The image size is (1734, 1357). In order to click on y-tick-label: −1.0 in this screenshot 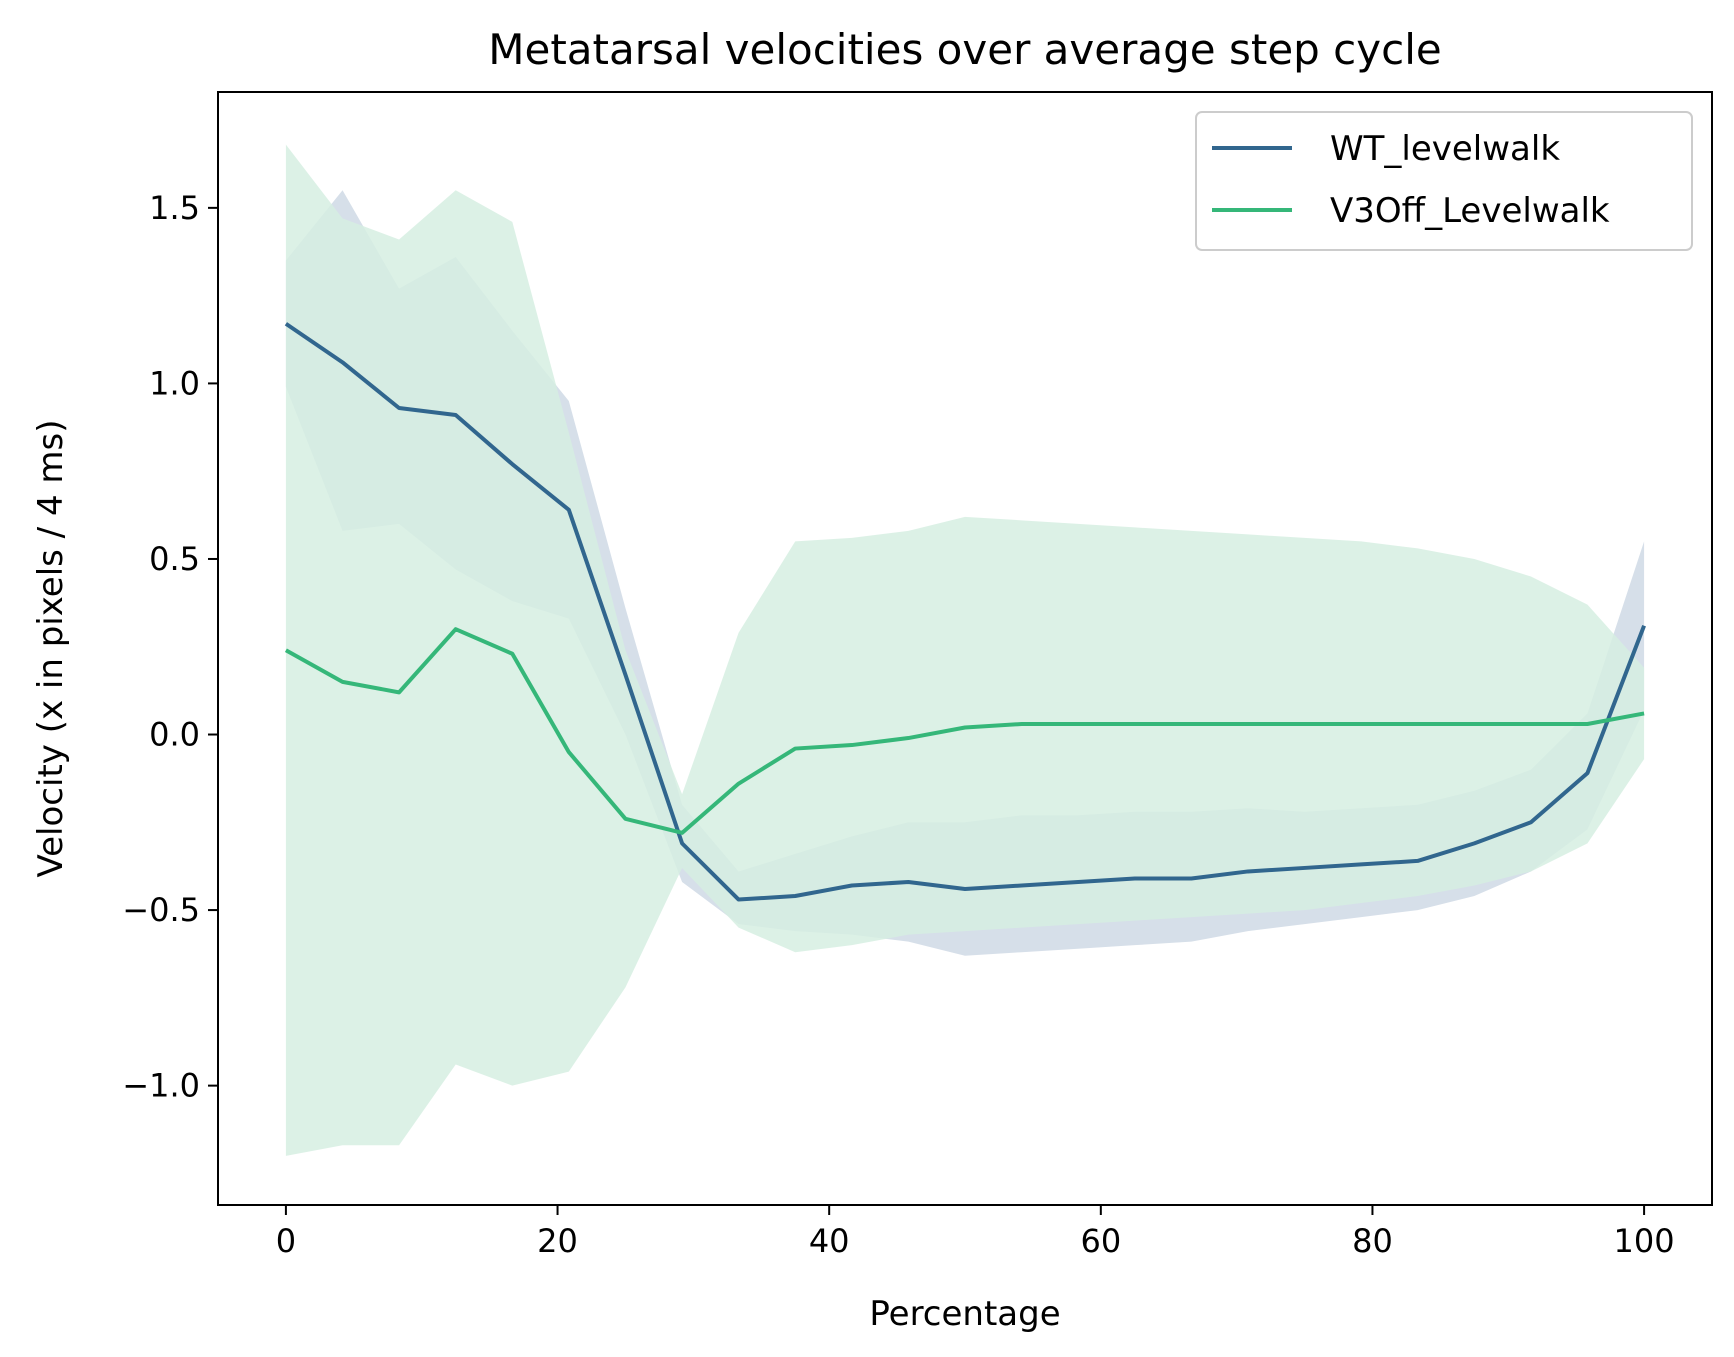, I will do `click(161, 1086)`.